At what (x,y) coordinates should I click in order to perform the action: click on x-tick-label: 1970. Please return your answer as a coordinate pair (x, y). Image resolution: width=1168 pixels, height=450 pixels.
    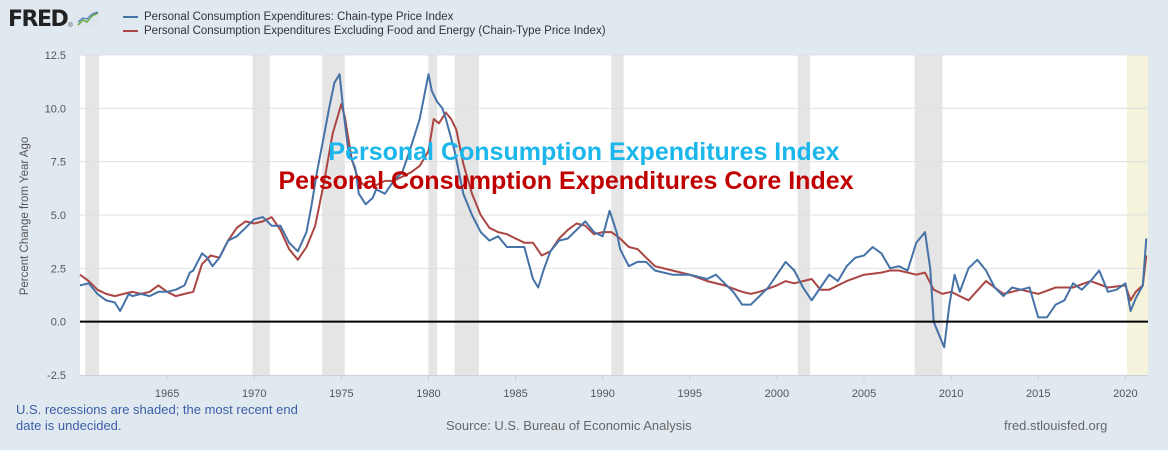
    Looking at the image, I should click on (254, 394).